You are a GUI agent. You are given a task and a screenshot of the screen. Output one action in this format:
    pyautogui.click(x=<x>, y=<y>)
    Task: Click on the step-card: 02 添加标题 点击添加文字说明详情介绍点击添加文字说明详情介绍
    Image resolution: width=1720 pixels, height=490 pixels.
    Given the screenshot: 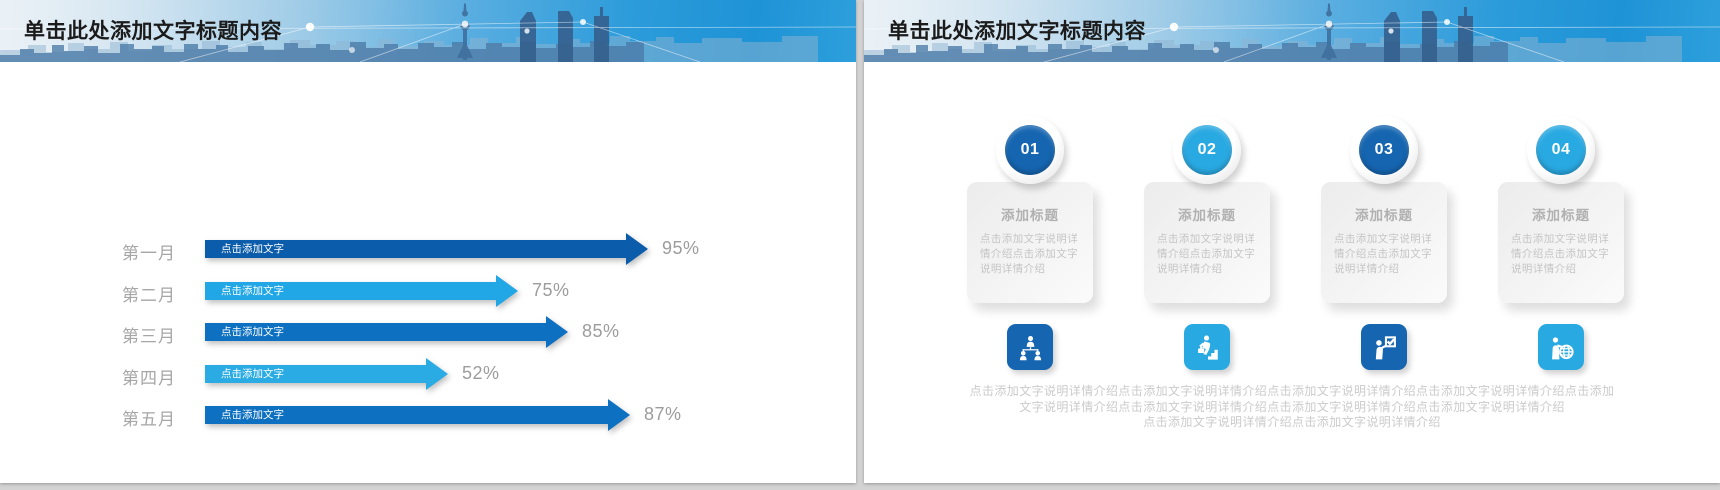 What is the action you would take?
    pyautogui.click(x=1207, y=244)
    